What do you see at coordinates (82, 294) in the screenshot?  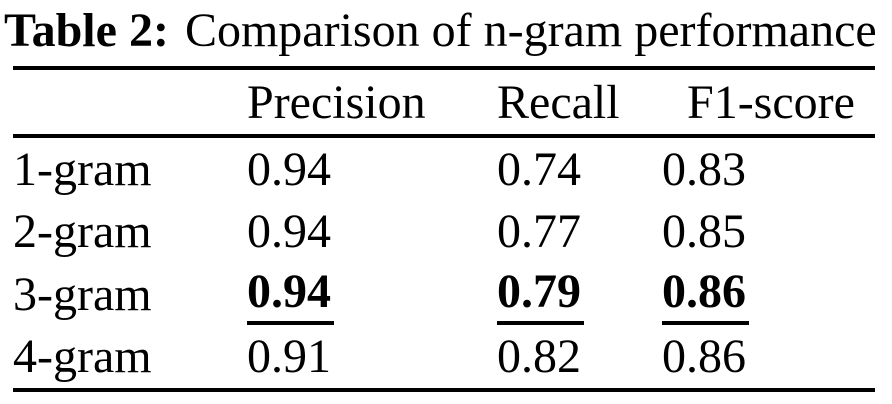 I see `row-label: 3-gram` at bounding box center [82, 294].